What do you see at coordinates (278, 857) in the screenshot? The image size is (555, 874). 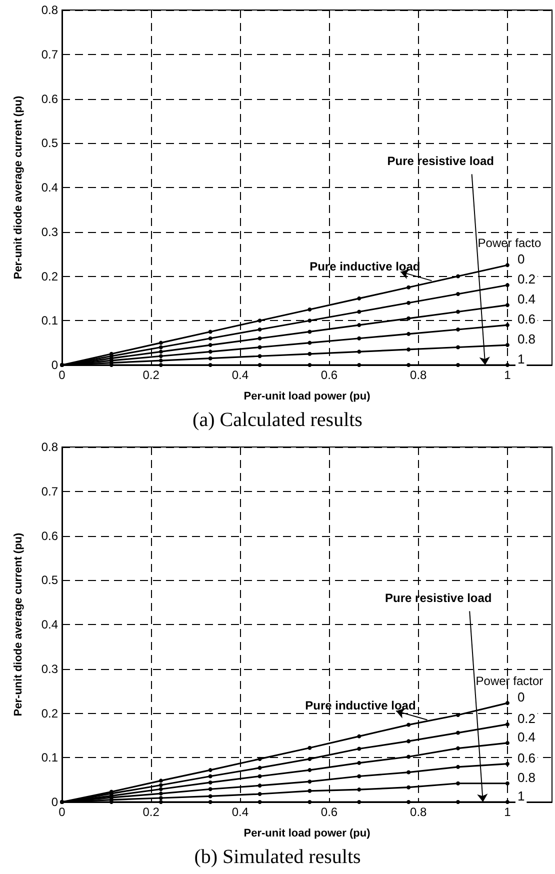 I see `text: (b) Simulated results` at bounding box center [278, 857].